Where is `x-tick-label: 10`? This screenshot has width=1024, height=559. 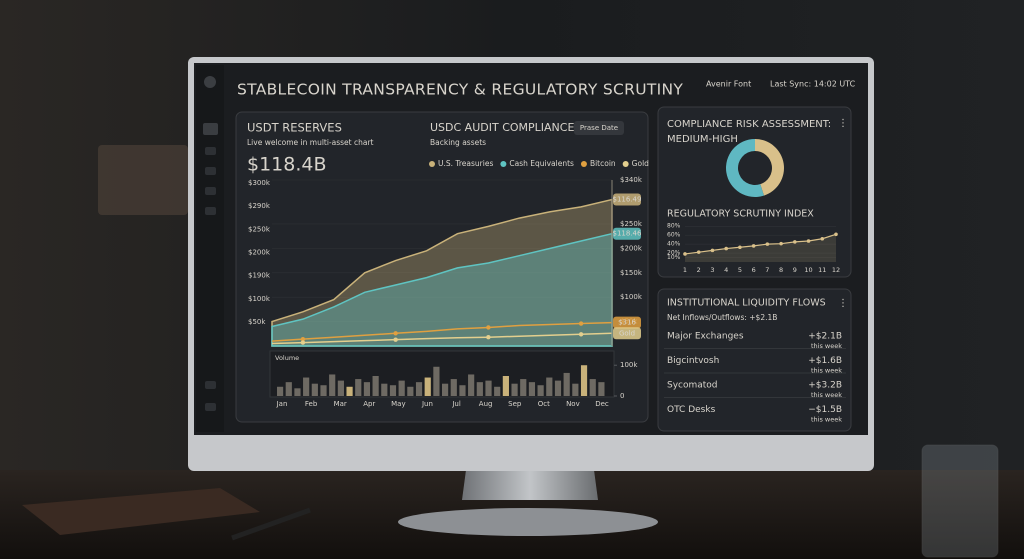
x-tick-label: 10 is located at coordinates (808, 270).